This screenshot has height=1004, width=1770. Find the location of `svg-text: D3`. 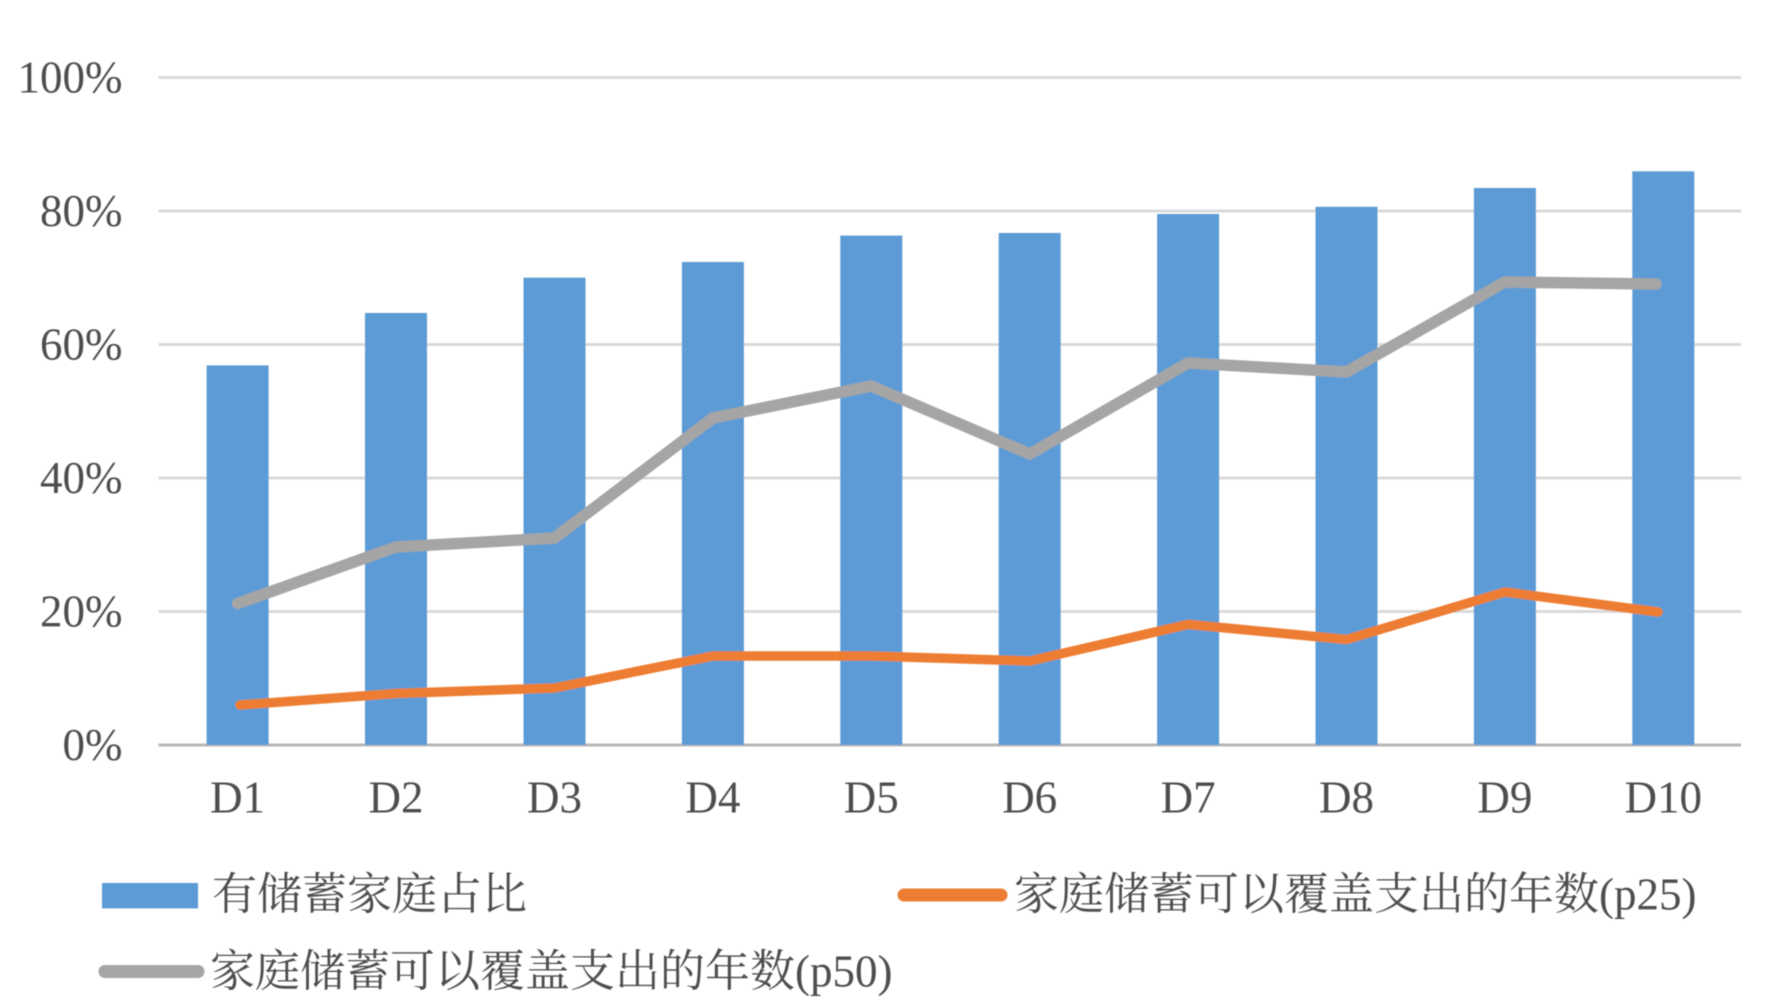

svg-text: D3 is located at coordinates (554, 798).